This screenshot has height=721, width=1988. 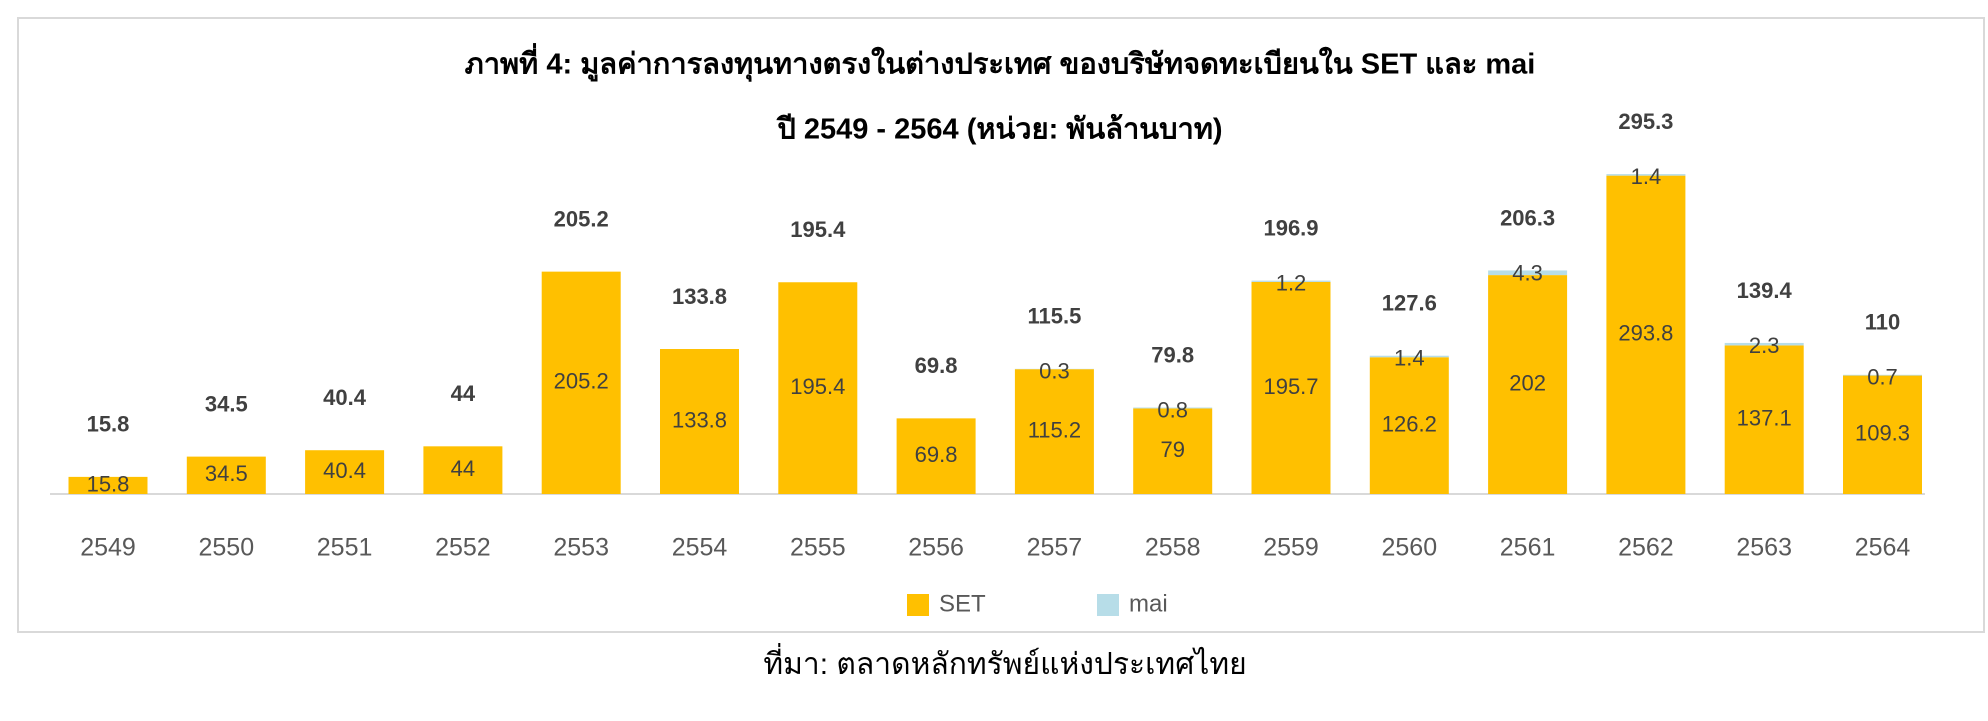 I want to click on x-tick-label: 2563, so click(x=1764, y=548).